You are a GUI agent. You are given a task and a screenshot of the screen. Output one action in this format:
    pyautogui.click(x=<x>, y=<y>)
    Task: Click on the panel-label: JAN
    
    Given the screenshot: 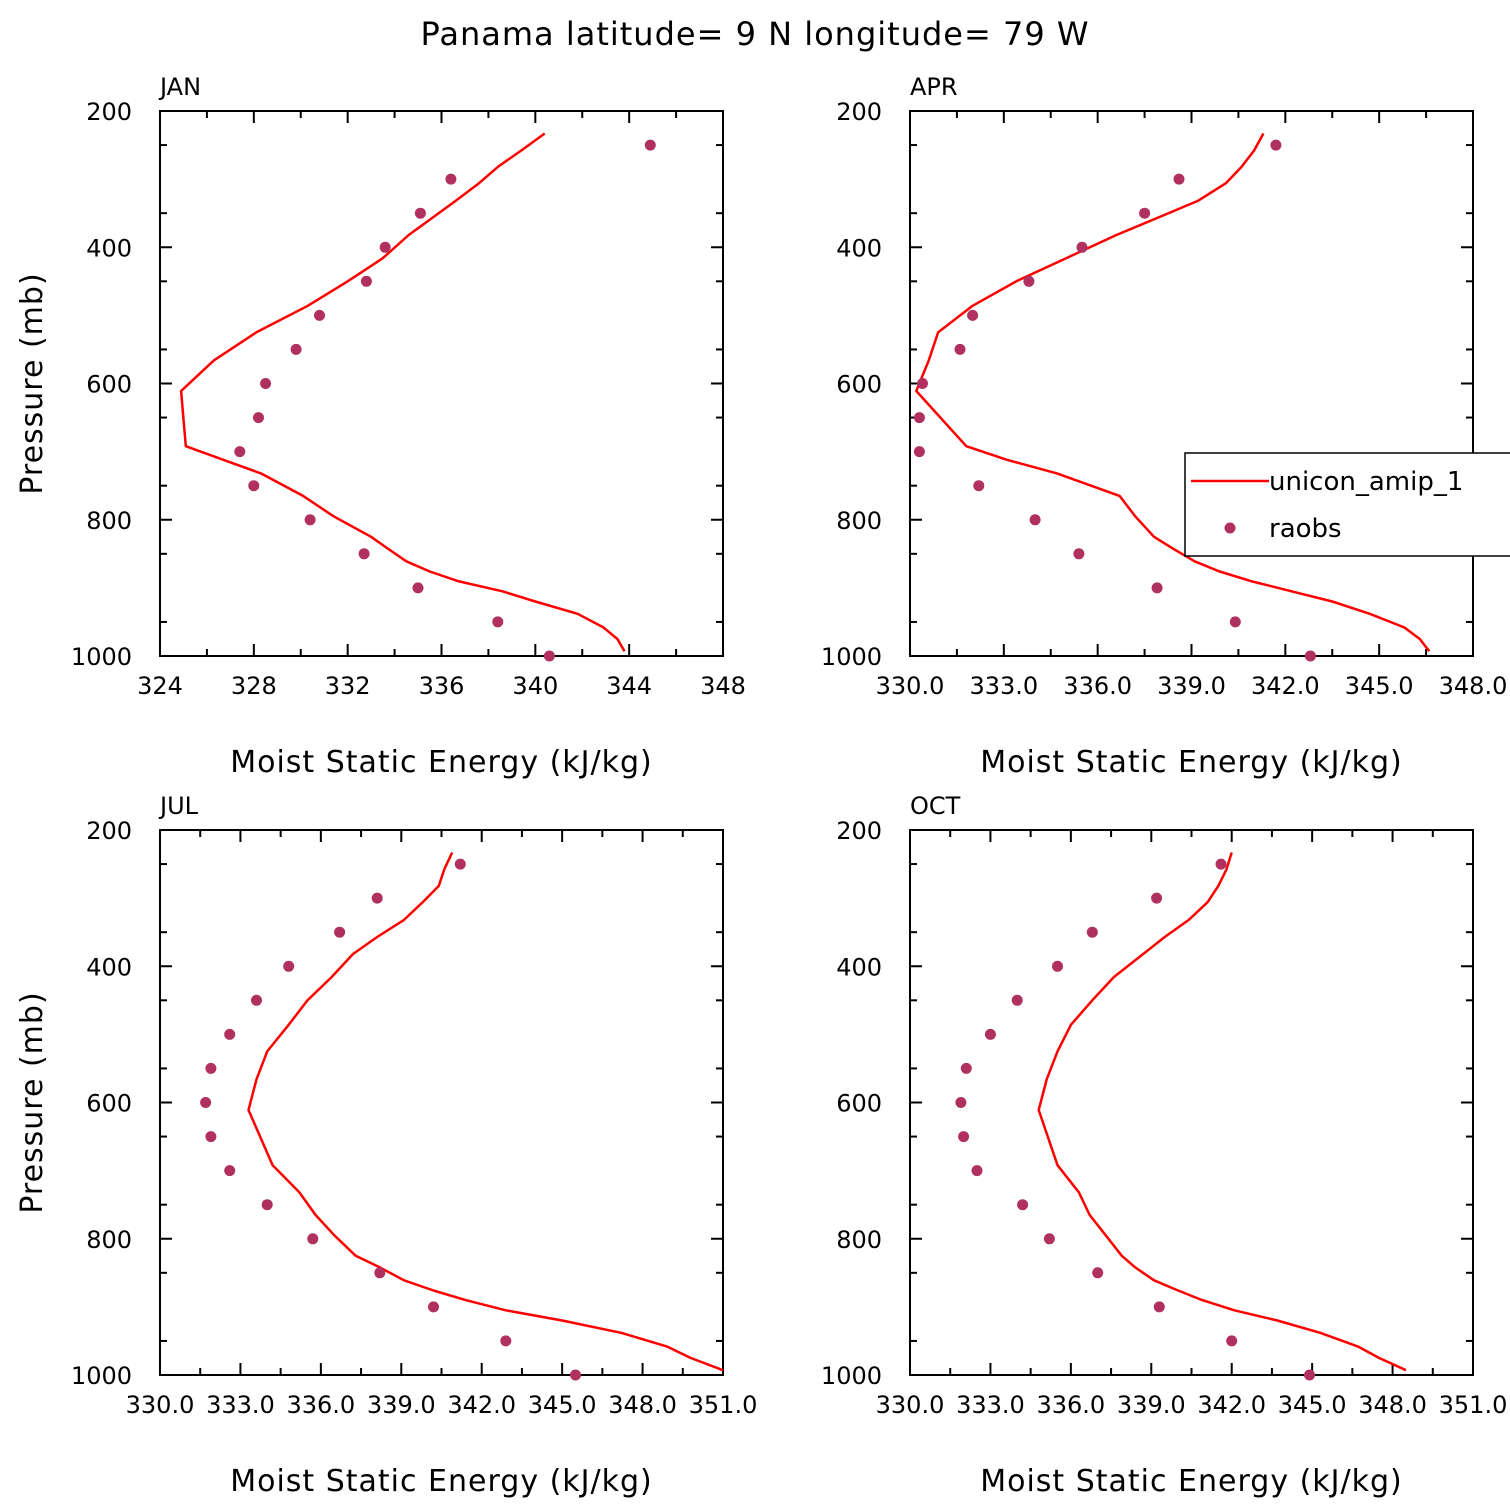 What is the action you would take?
    pyautogui.click(x=179, y=87)
    